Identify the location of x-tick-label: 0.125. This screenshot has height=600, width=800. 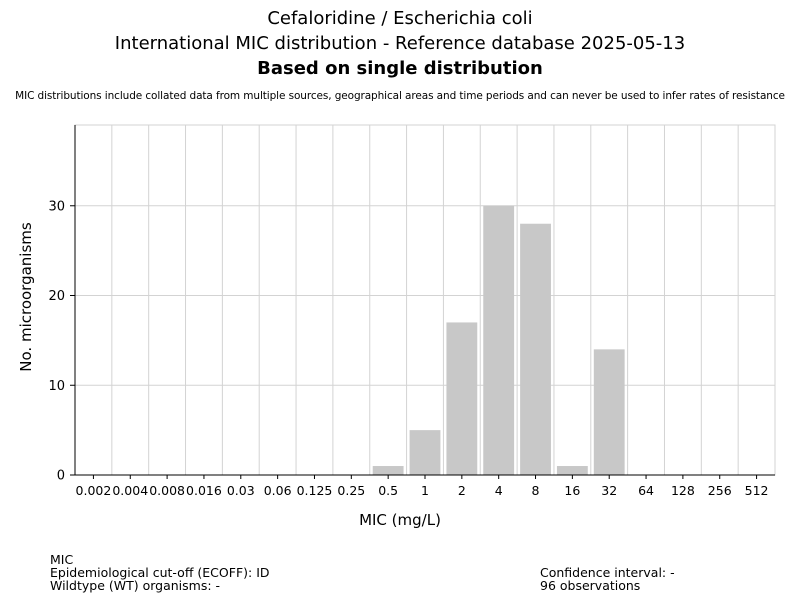
(315, 490).